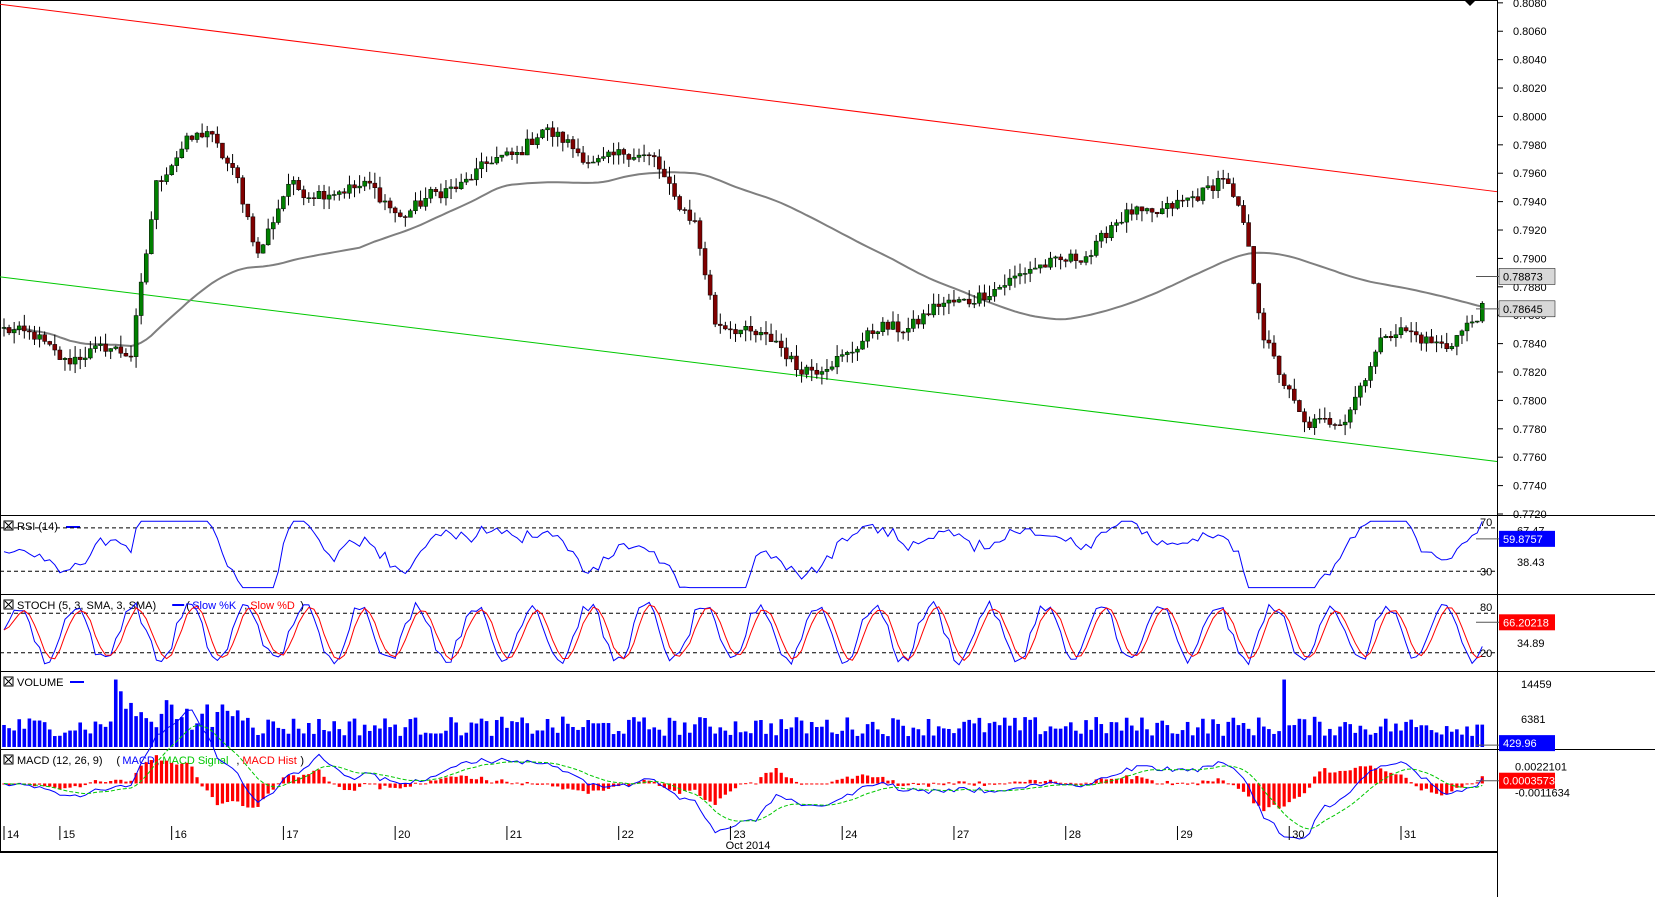 Image resolution: width=1655 pixels, height=902 pixels. Describe the element at coordinates (37, 527) in the screenshot. I see `rsi-title: RSI (14)` at that location.